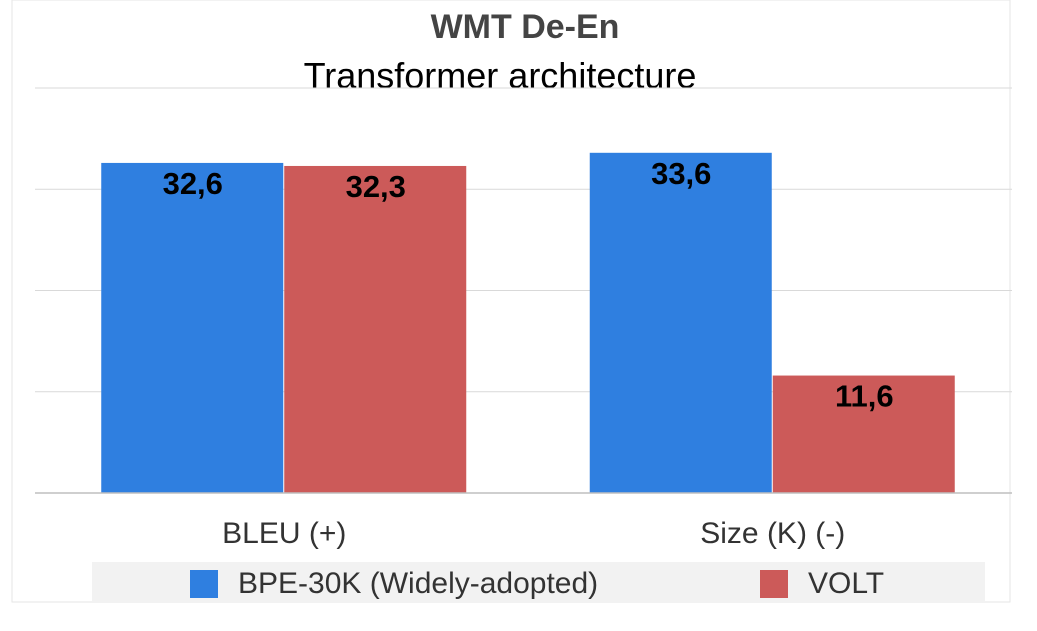 The image size is (1037, 631). Describe the element at coordinates (500, 75) in the screenshot. I see `chart-subtitle: Transformer architecture` at that location.